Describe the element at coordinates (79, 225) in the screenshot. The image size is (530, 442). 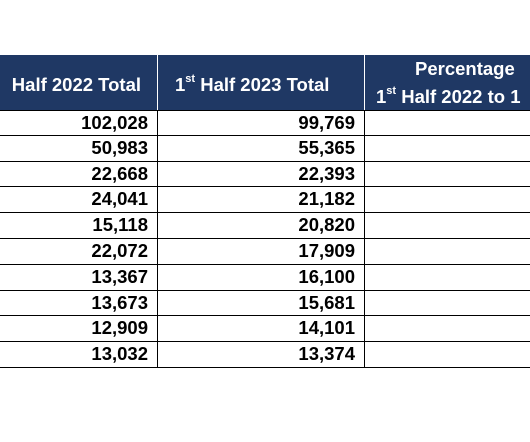
I see `cell-half-2022: 15,118` at that location.